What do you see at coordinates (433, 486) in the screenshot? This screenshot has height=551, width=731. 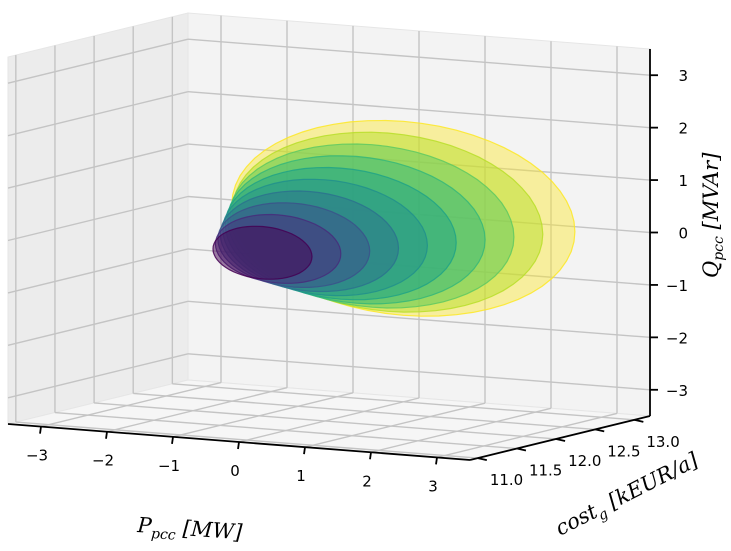 I see `x-tick-label: 3` at bounding box center [433, 486].